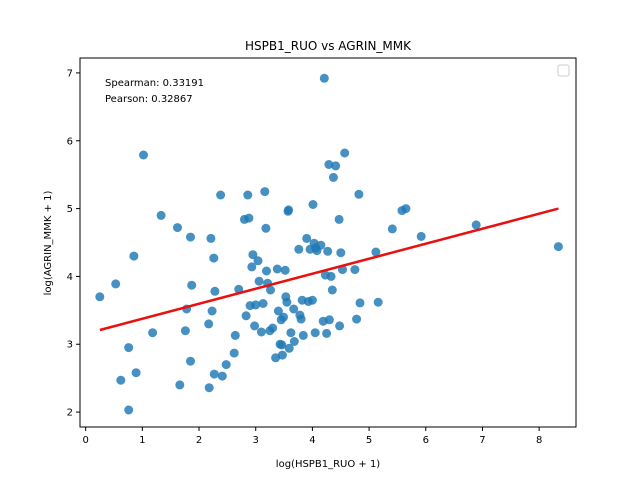 The image size is (640, 480). I want to click on y-tick-label: 2, so click(70, 413).